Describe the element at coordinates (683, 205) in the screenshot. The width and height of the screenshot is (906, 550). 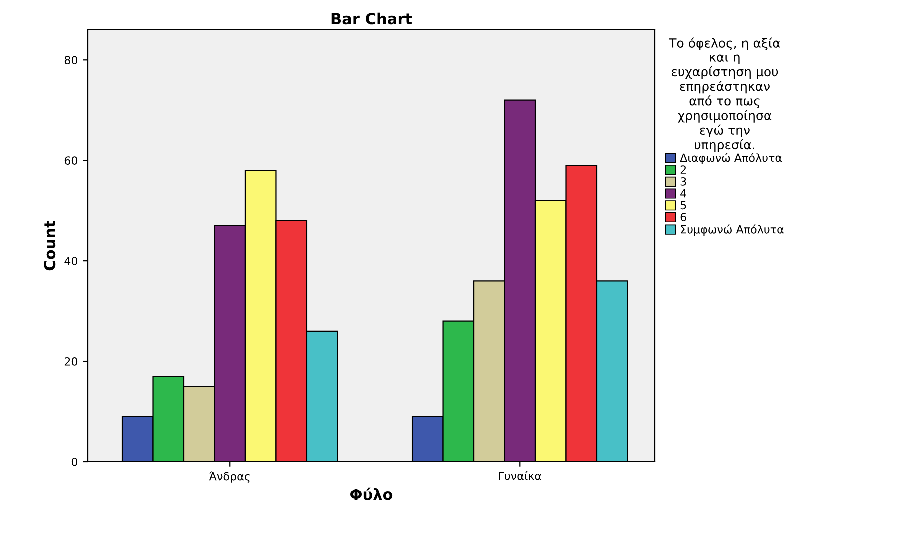
I see `legend-label: 5` at that location.